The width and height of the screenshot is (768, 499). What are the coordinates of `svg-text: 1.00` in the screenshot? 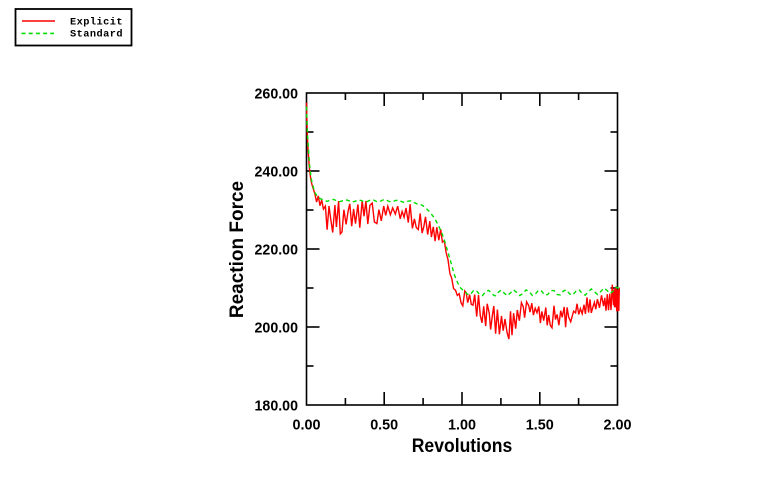 It's located at (462, 424).